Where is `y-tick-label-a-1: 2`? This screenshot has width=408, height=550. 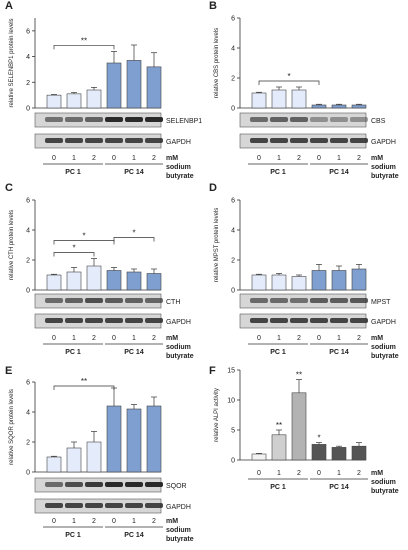
y-tick-label-a-1: 2 is located at coordinates (28, 83).